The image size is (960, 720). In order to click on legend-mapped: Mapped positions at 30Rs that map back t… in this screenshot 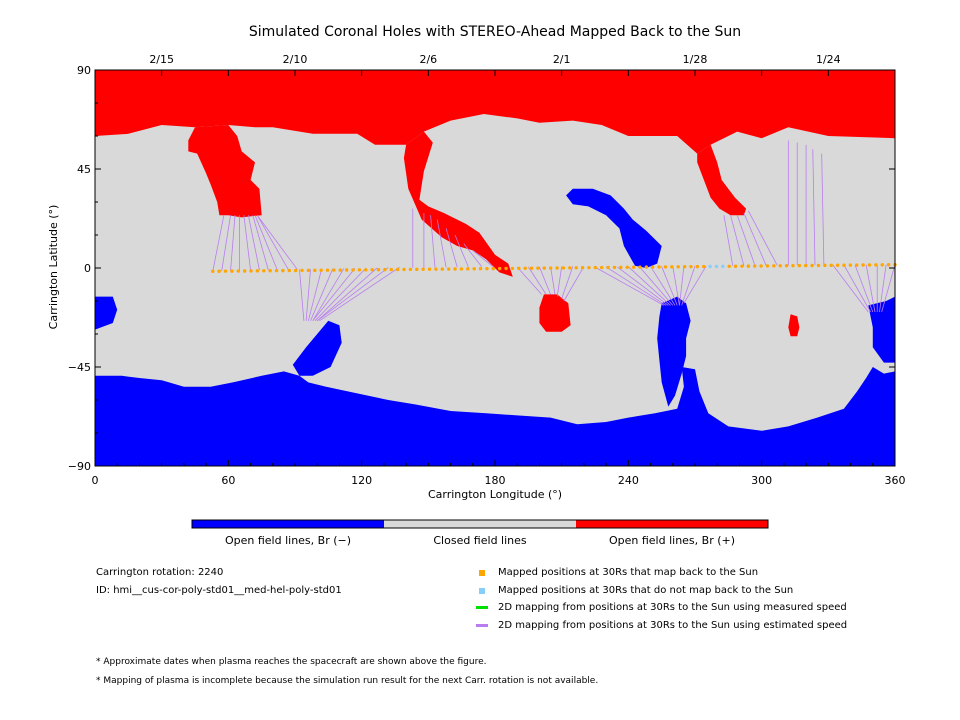, I will do `click(628, 572)`.